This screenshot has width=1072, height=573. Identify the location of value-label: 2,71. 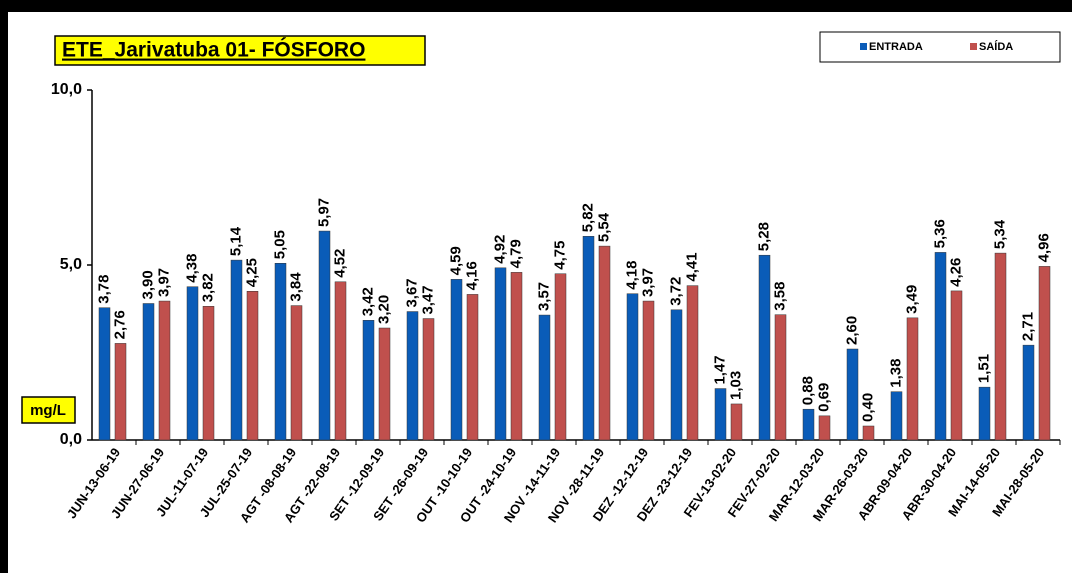
(1027, 326).